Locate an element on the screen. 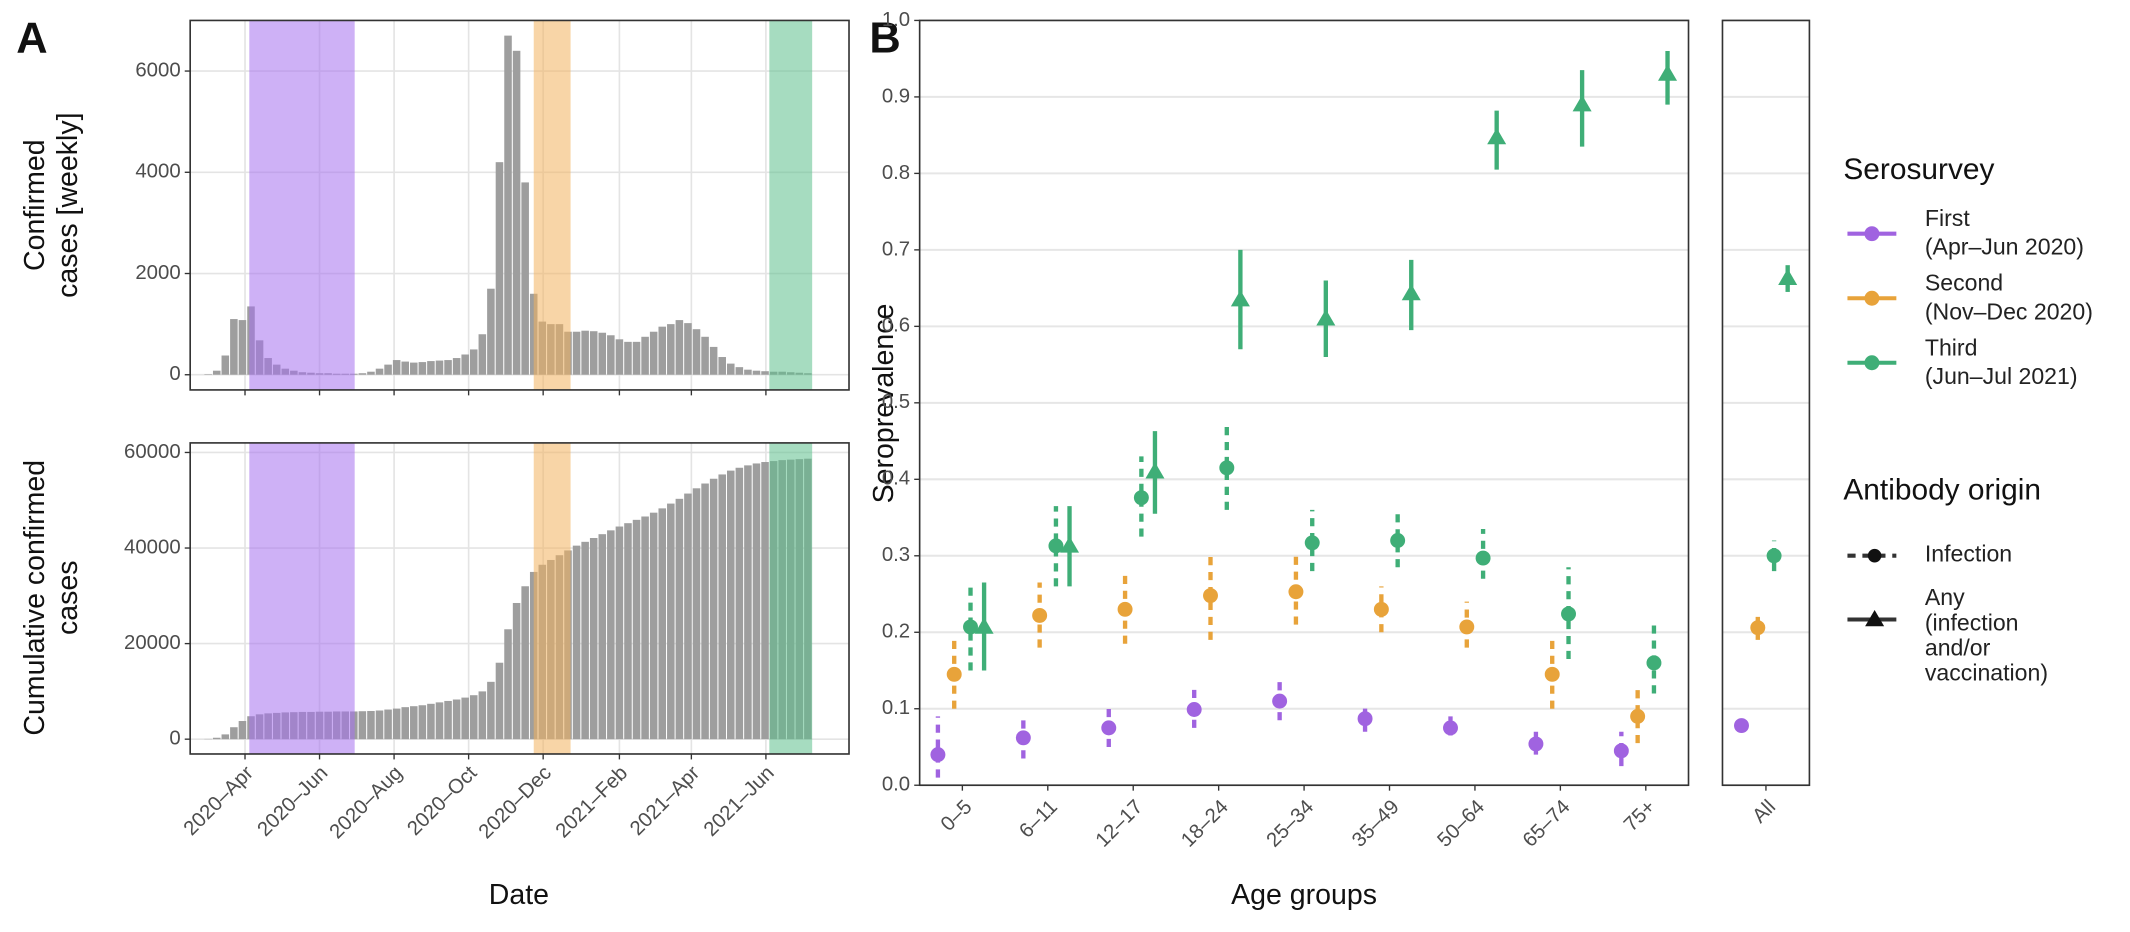  legend-label: and/or is located at coordinates (1958, 647).